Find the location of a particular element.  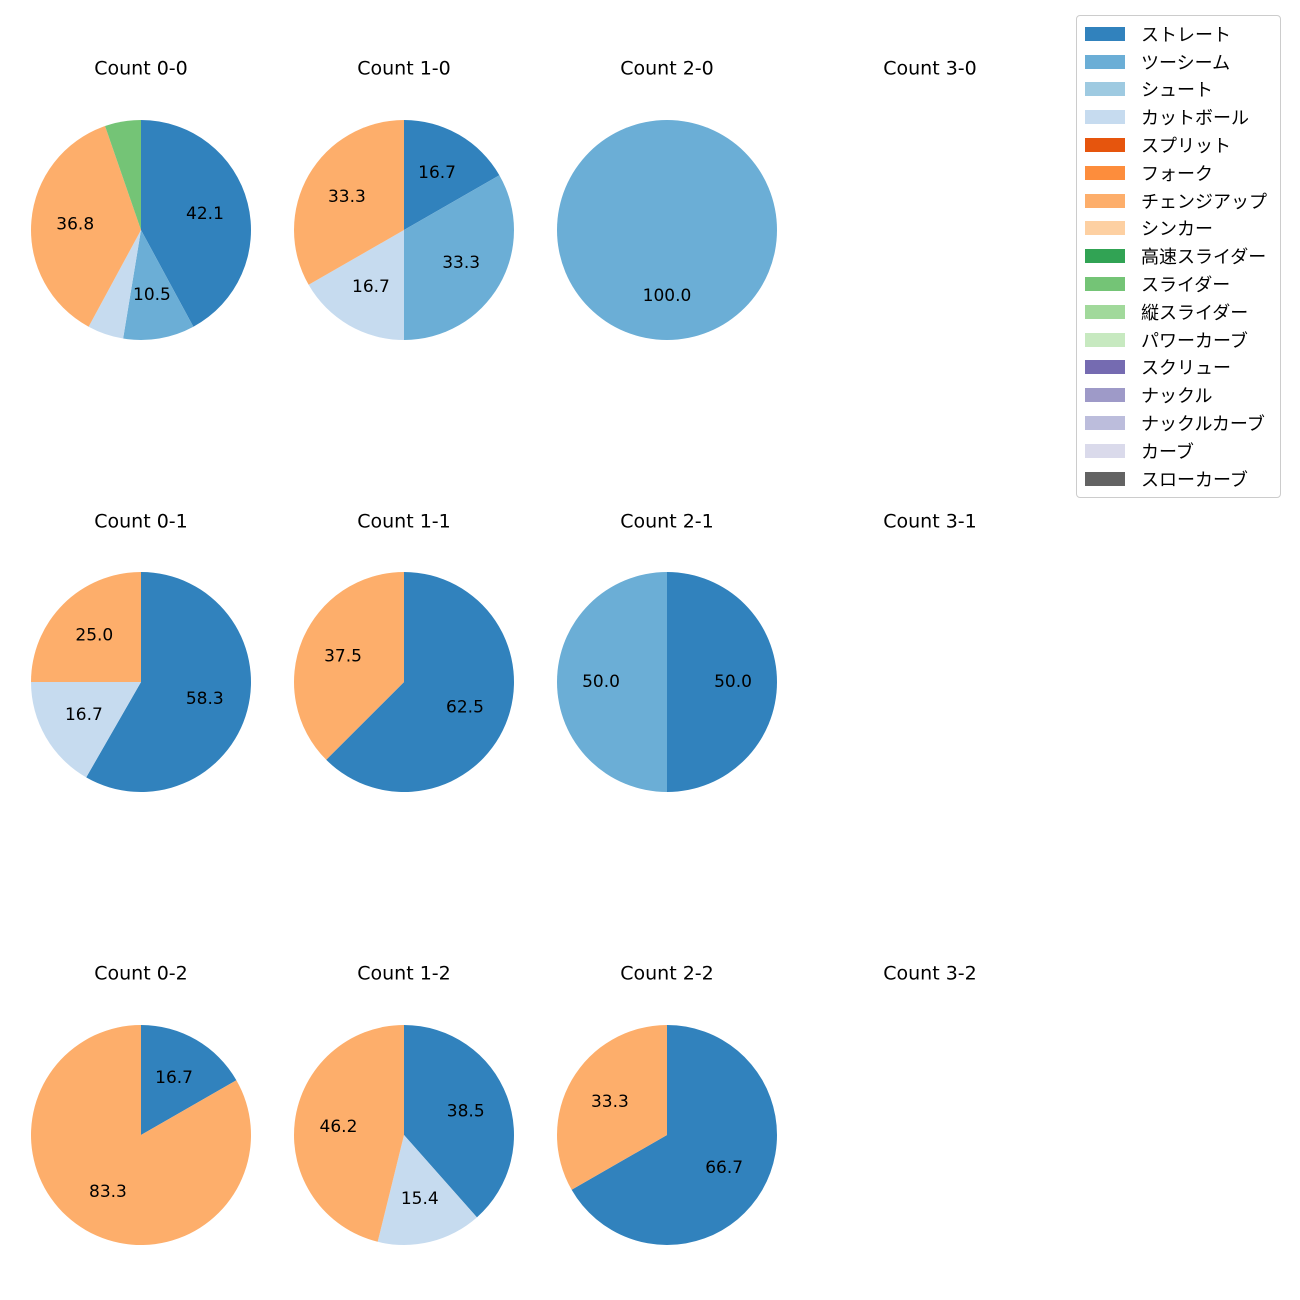

legend-item: シュート is located at coordinates (1178, 90).